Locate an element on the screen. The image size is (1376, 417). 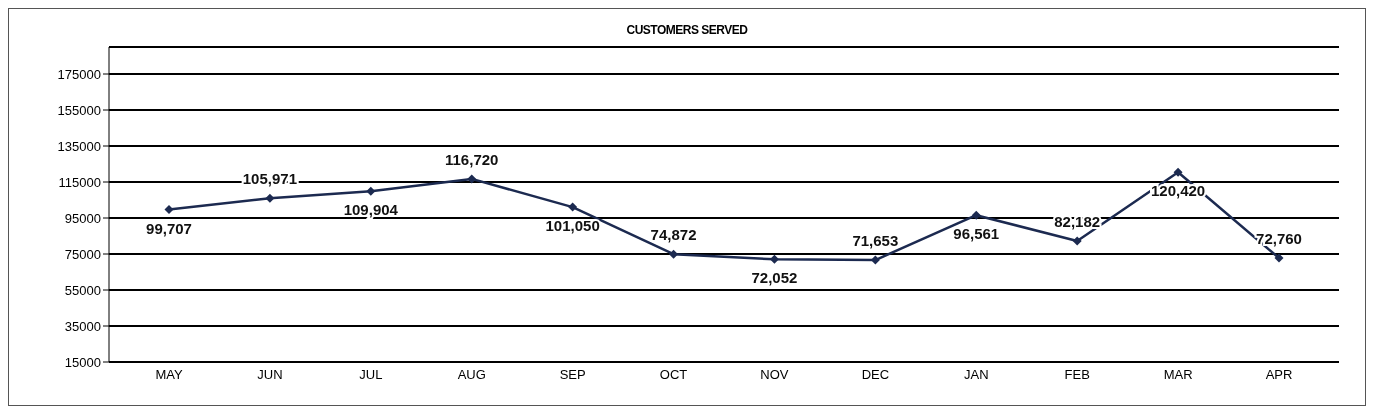
x-tick-label: FEB is located at coordinates (1077, 375).